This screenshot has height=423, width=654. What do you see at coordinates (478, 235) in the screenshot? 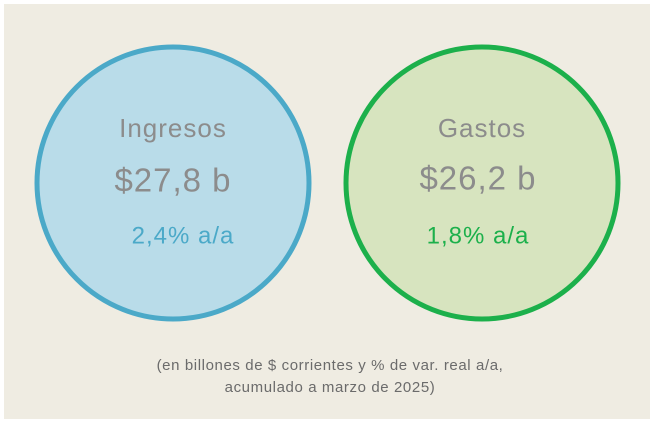
I see `card-change: 1,8% a/a` at bounding box center [478, 235].